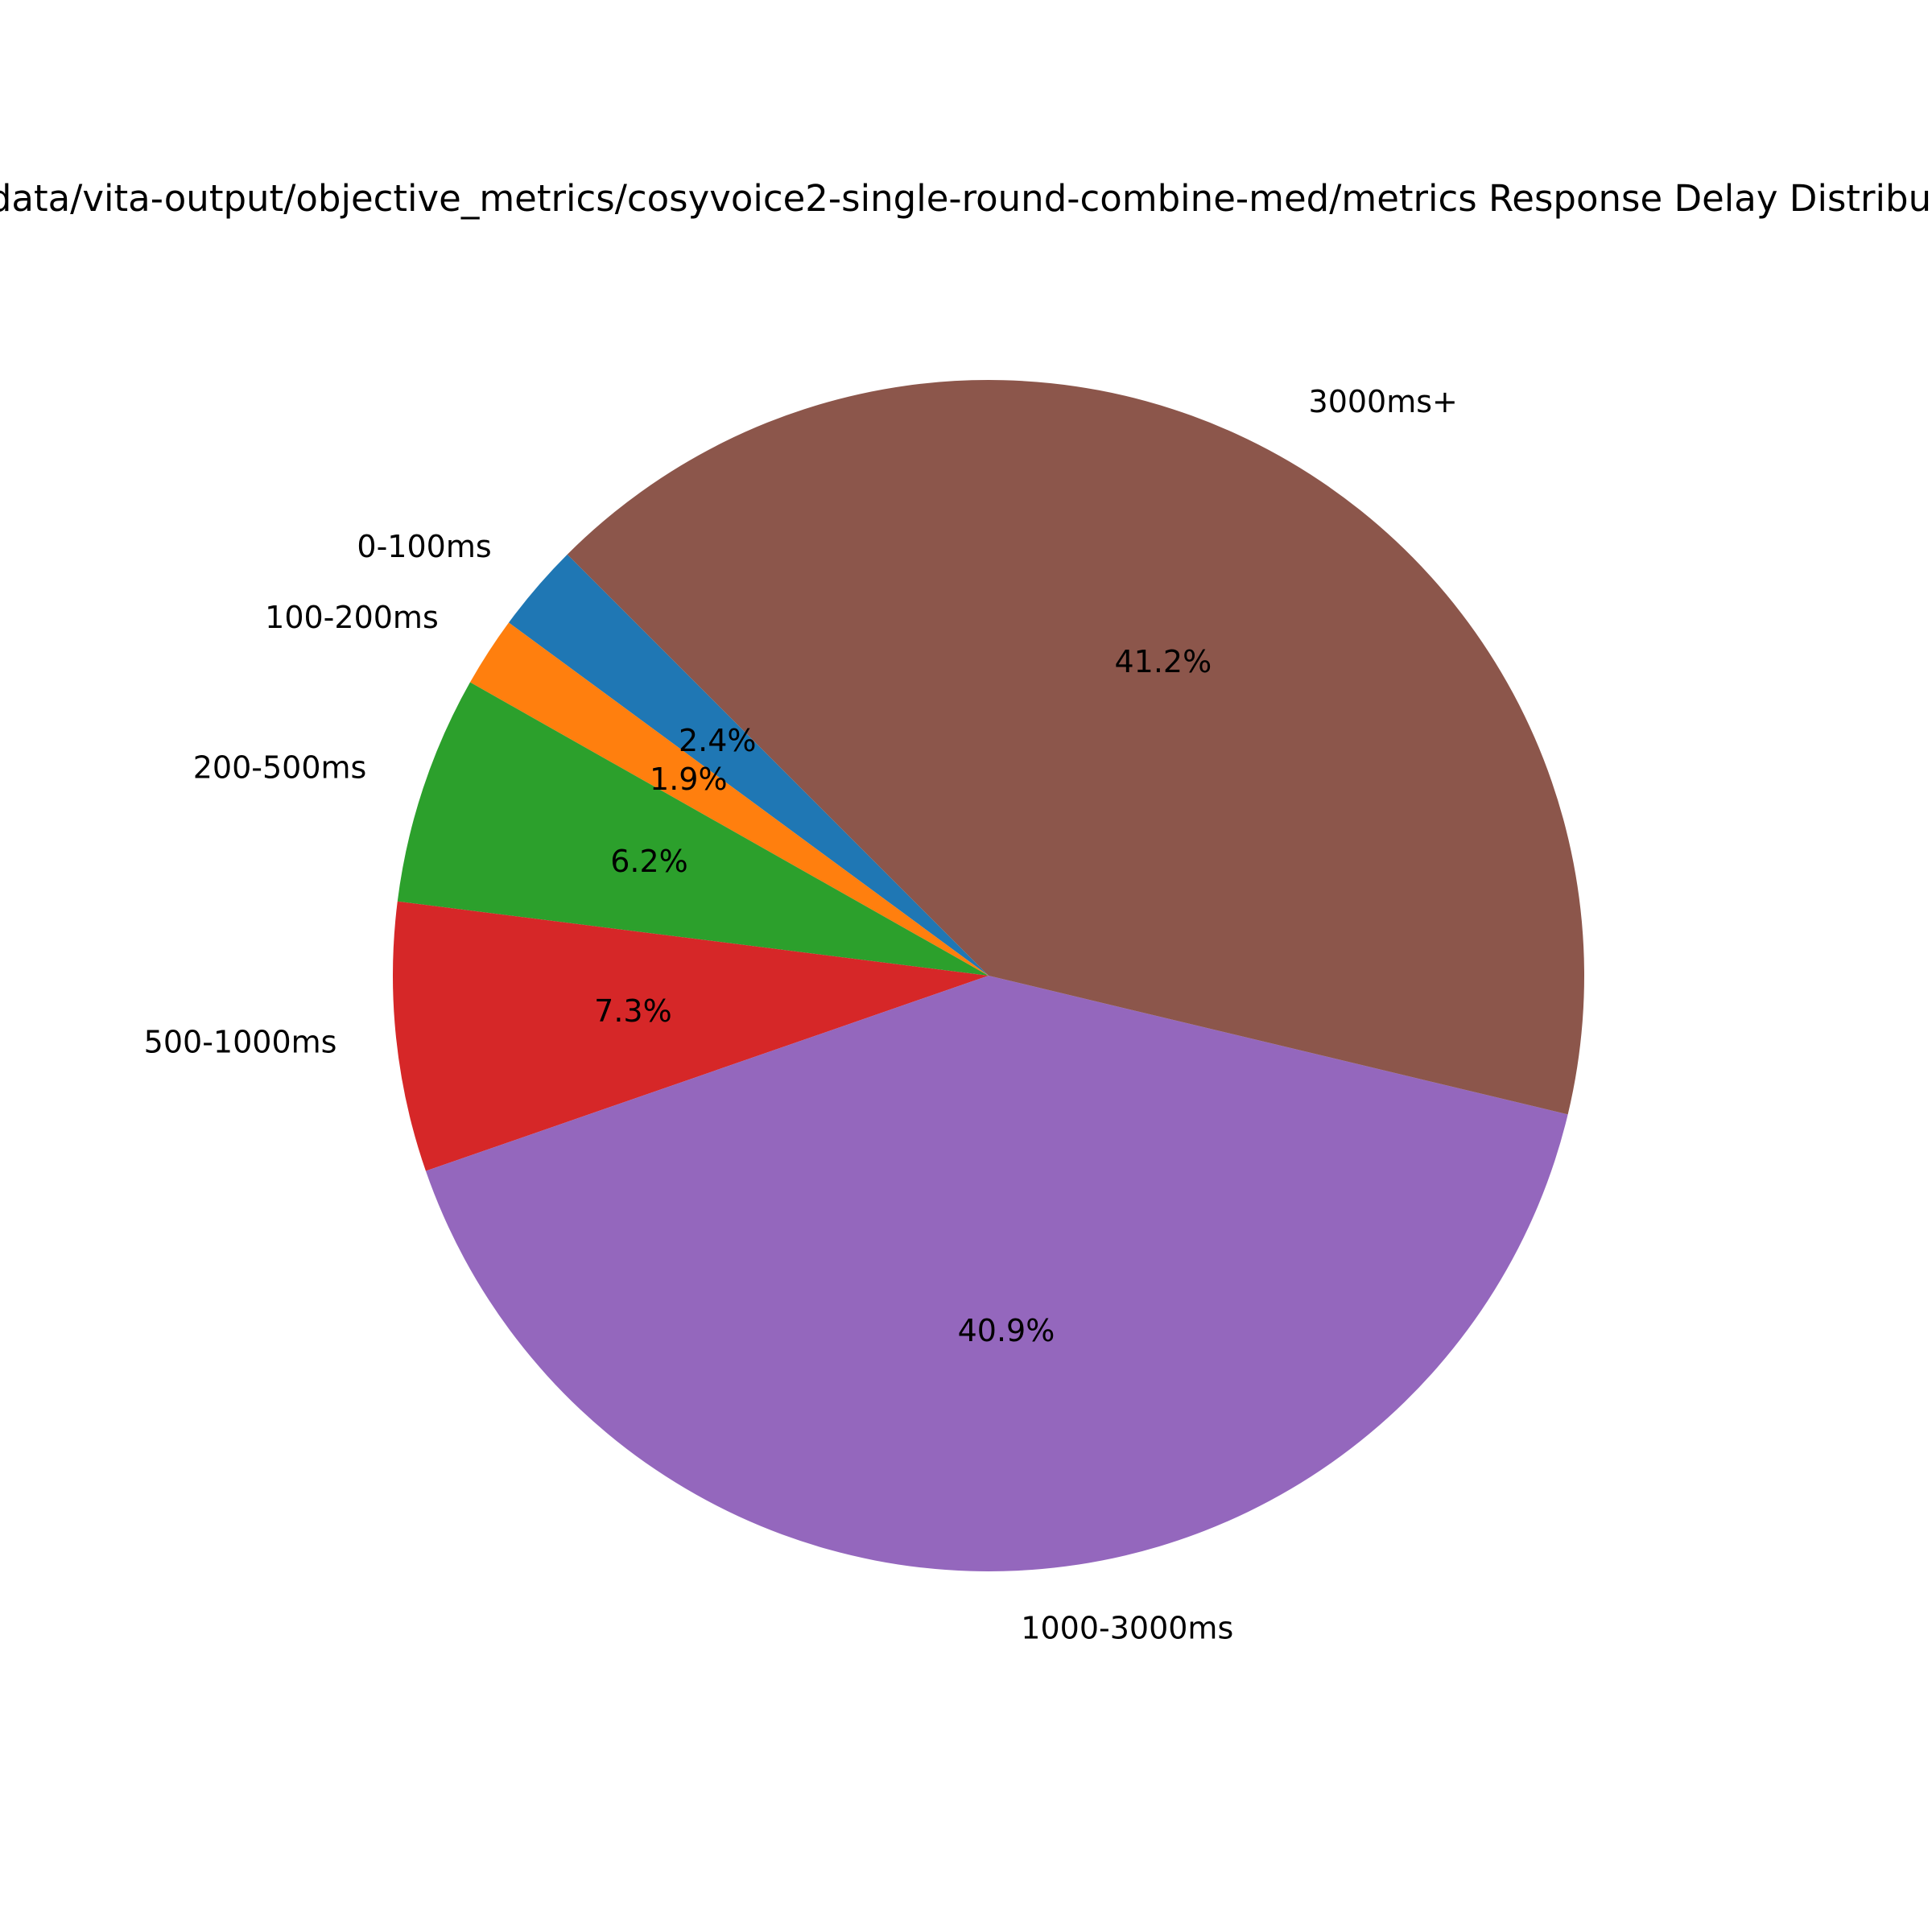 The height and width of the screenshot is (1932, 1932). I want to click on pie-slice-100-200ms, so click(729, 799).